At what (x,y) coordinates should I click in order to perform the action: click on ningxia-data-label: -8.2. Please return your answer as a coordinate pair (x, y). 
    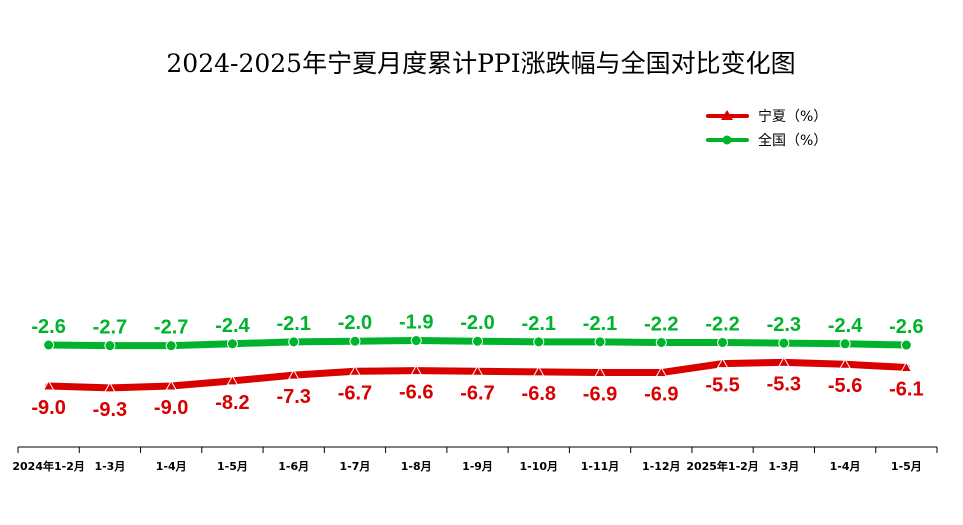
    Looking at the image, I should click on (232, 403).